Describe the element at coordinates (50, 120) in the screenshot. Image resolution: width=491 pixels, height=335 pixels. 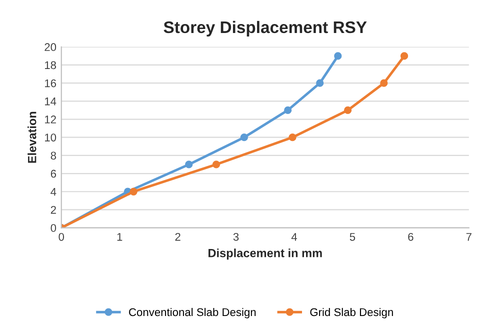
I see `y-tick-label: 12` at that location.